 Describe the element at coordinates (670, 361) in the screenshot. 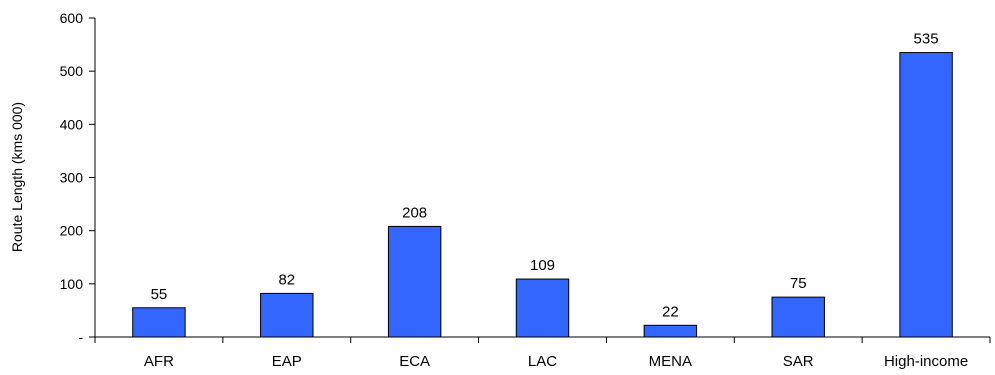

I see `x-tick-label: MENA` at that location.